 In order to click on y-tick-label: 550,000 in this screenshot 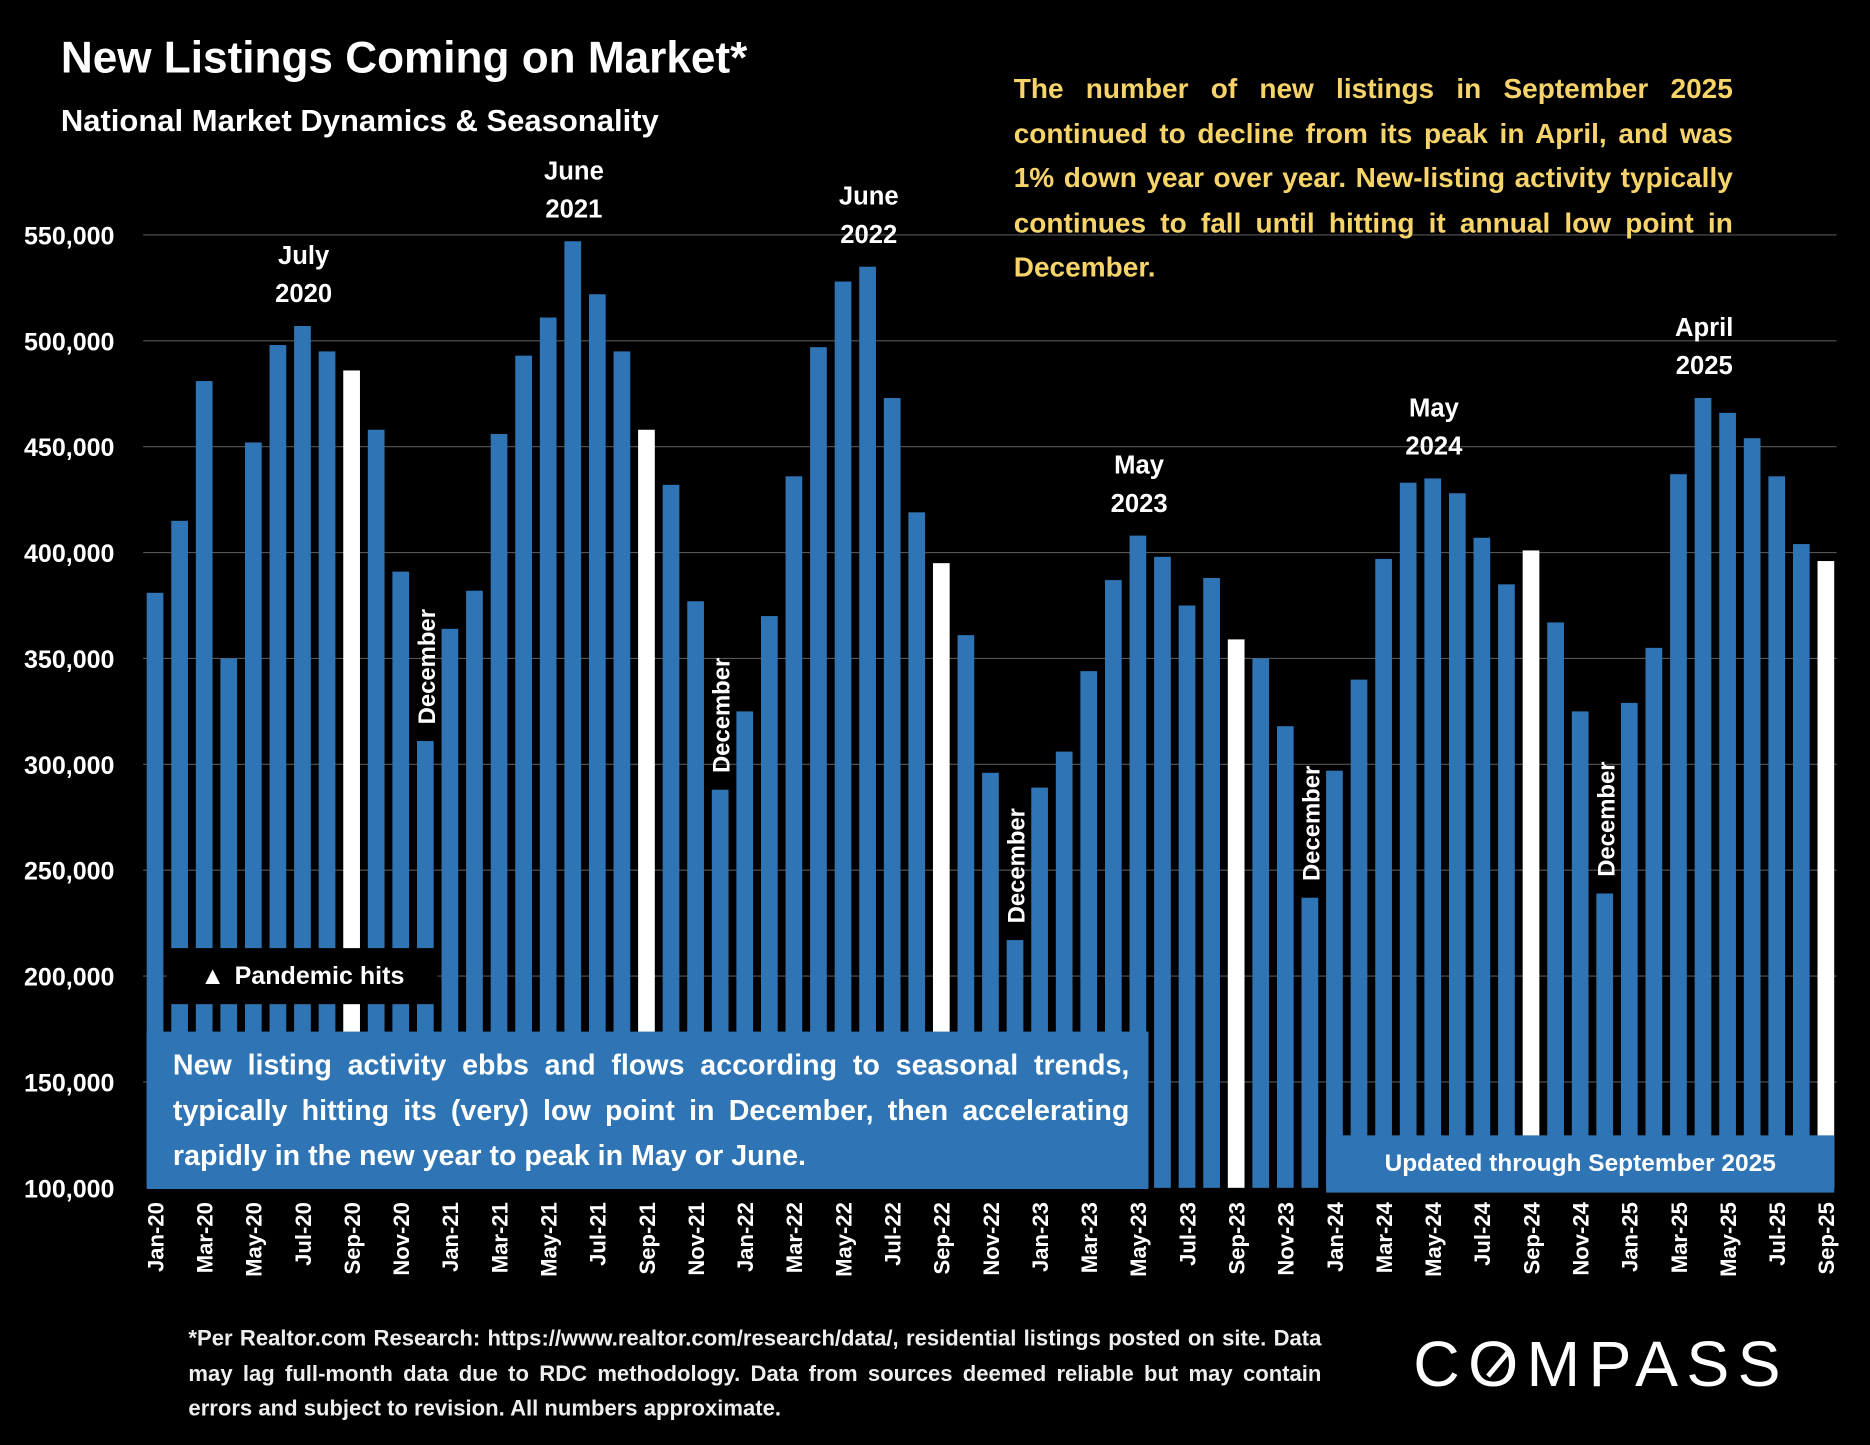, I will do `click(69, 236)`.